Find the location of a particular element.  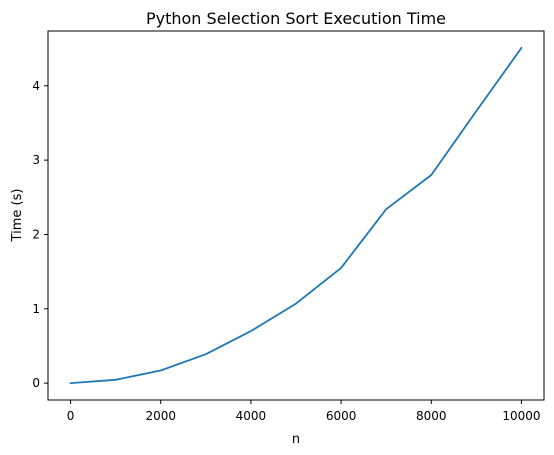

x-tick-label-5: 8000 is located at coordinates (431, 416).